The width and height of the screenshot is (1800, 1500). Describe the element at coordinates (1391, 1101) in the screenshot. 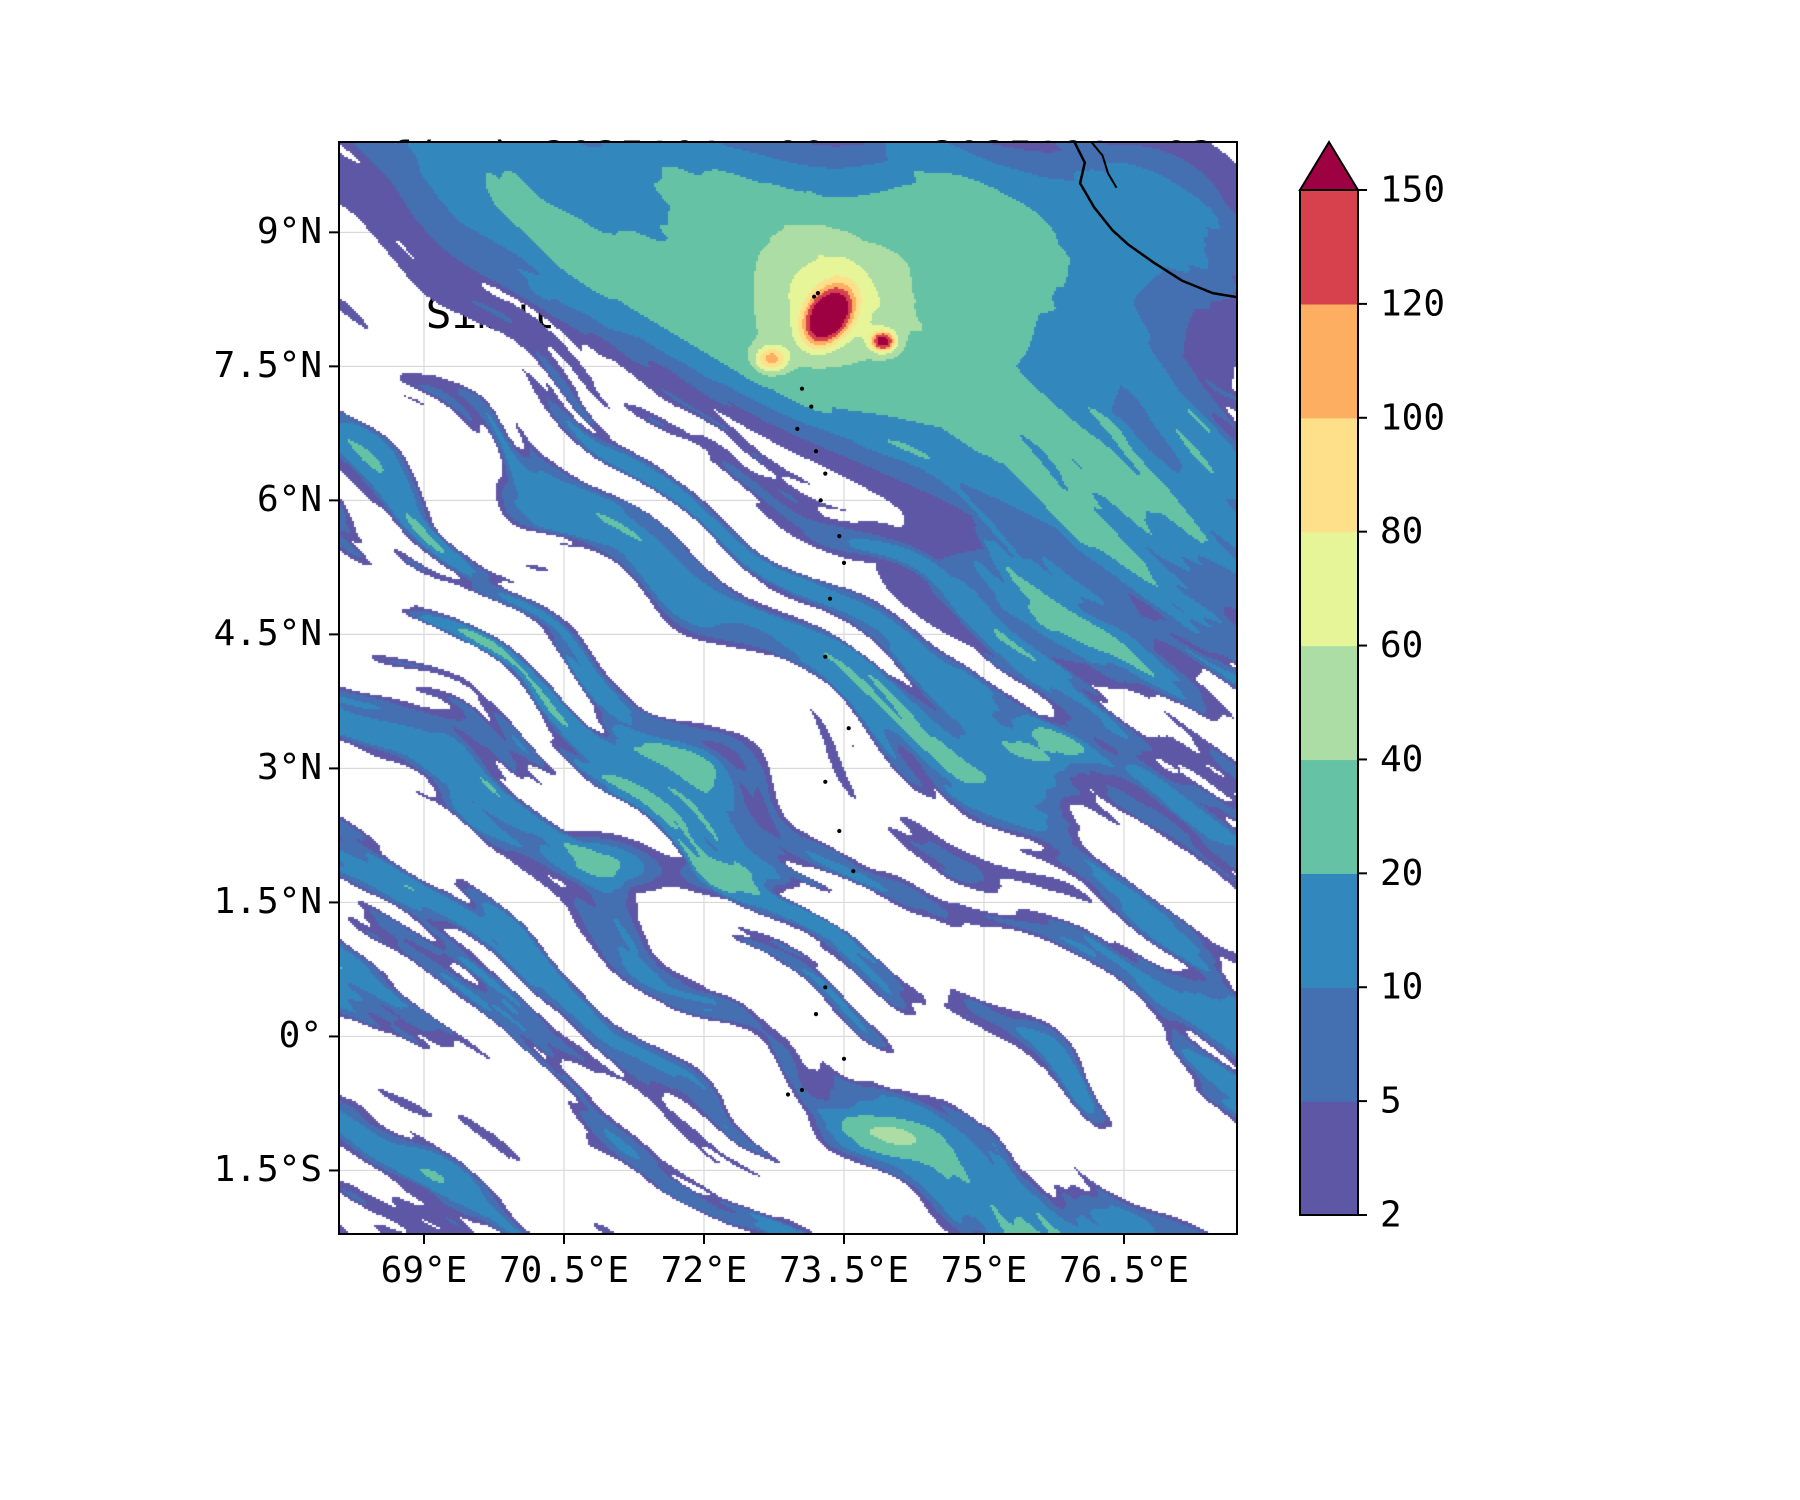

I see `colorbar-tick-label: 5` at that location.